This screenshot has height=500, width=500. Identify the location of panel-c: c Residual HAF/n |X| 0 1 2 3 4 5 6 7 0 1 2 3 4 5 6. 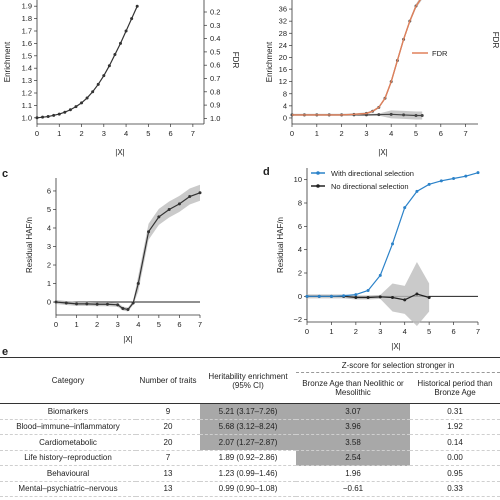
(102, 256).